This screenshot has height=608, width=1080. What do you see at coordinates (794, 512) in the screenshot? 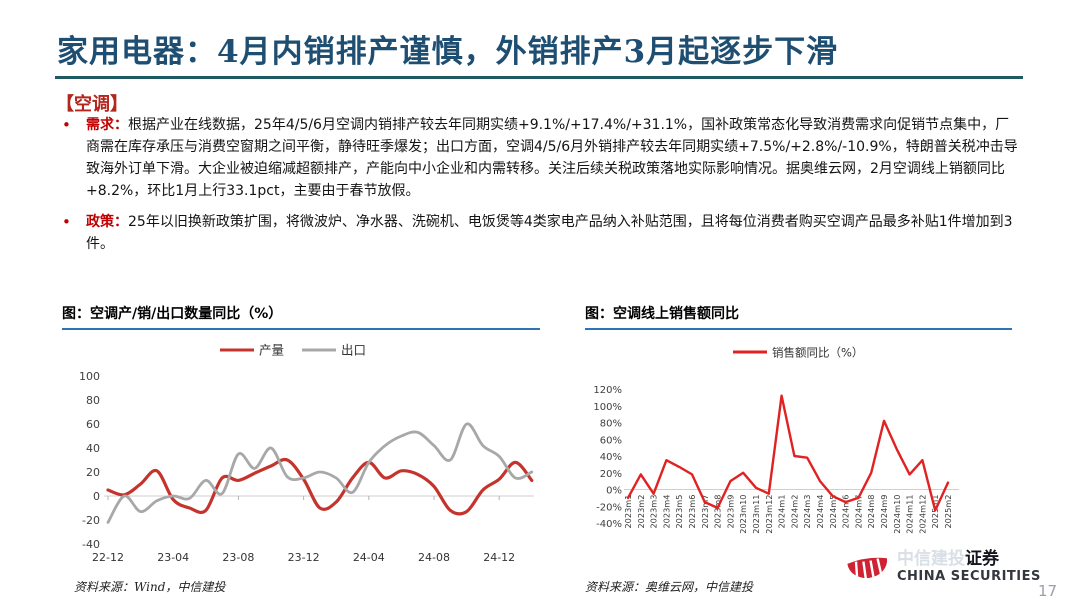
I see `x-tick-label: 2024m2` at bounding box center [794, 512].